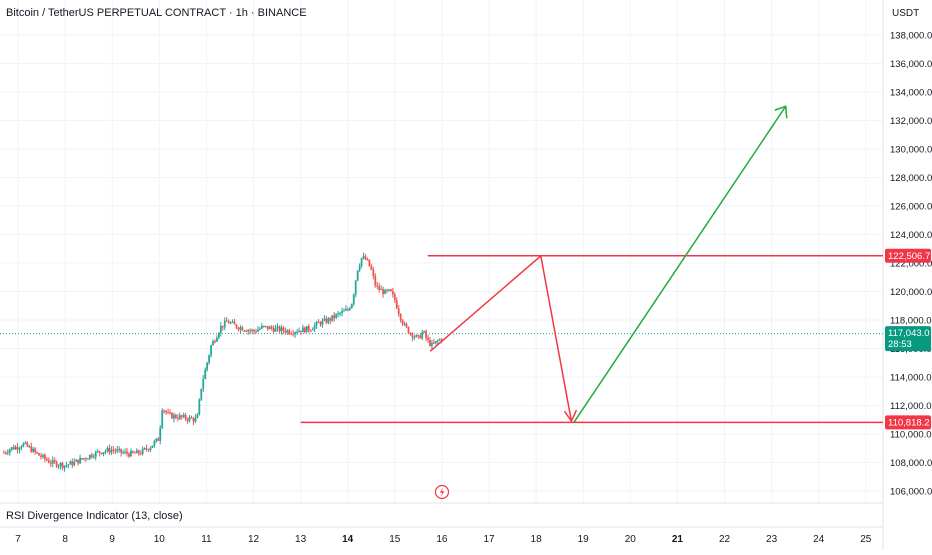 This screenshot has height=555, width=932. What do you see at coordinates (489, 539) in the screenshot?
I see `x-tick-label: 17` at bounding box center [489, 539].